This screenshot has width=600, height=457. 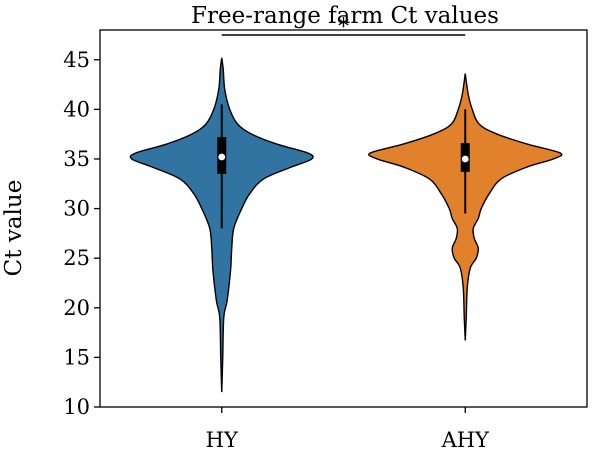 I want to click on significance-annotation: *, so click(x=343, y=27).